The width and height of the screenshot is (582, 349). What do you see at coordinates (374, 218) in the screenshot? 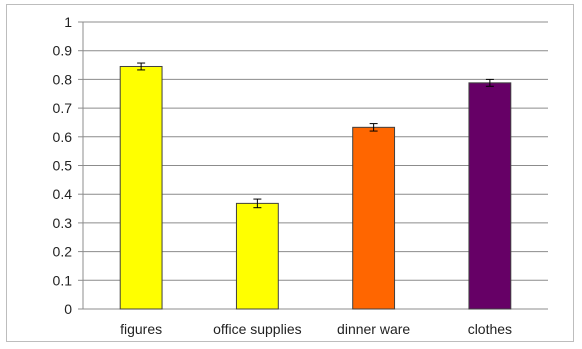
I see `bar-dinner-ware` at bounding box center [374, 218].